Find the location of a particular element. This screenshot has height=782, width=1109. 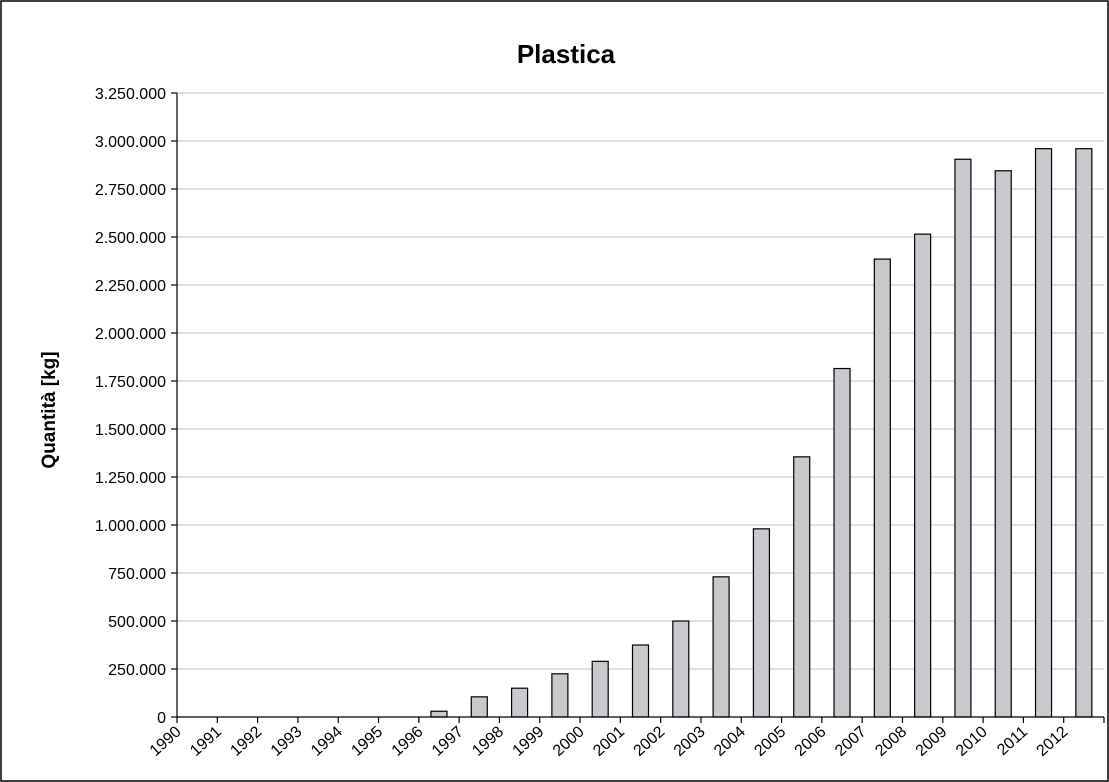

x-tick-label: 2008 is located at coordinates (891, 741).